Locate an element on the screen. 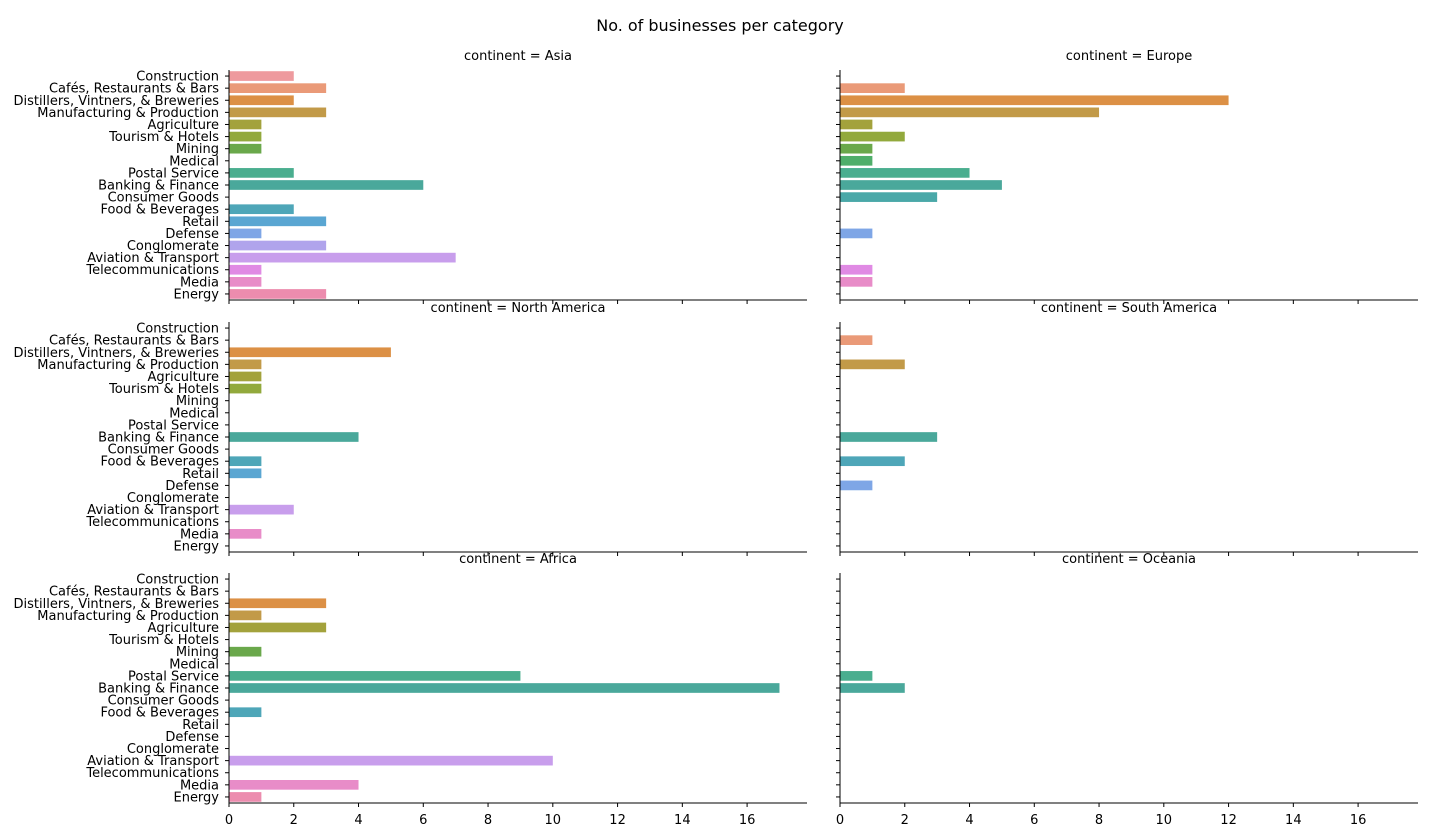  facet-panel: continent = Oceania 0 2 4 6 8 10 12 14 16 is located at coordinates (1127, 690).